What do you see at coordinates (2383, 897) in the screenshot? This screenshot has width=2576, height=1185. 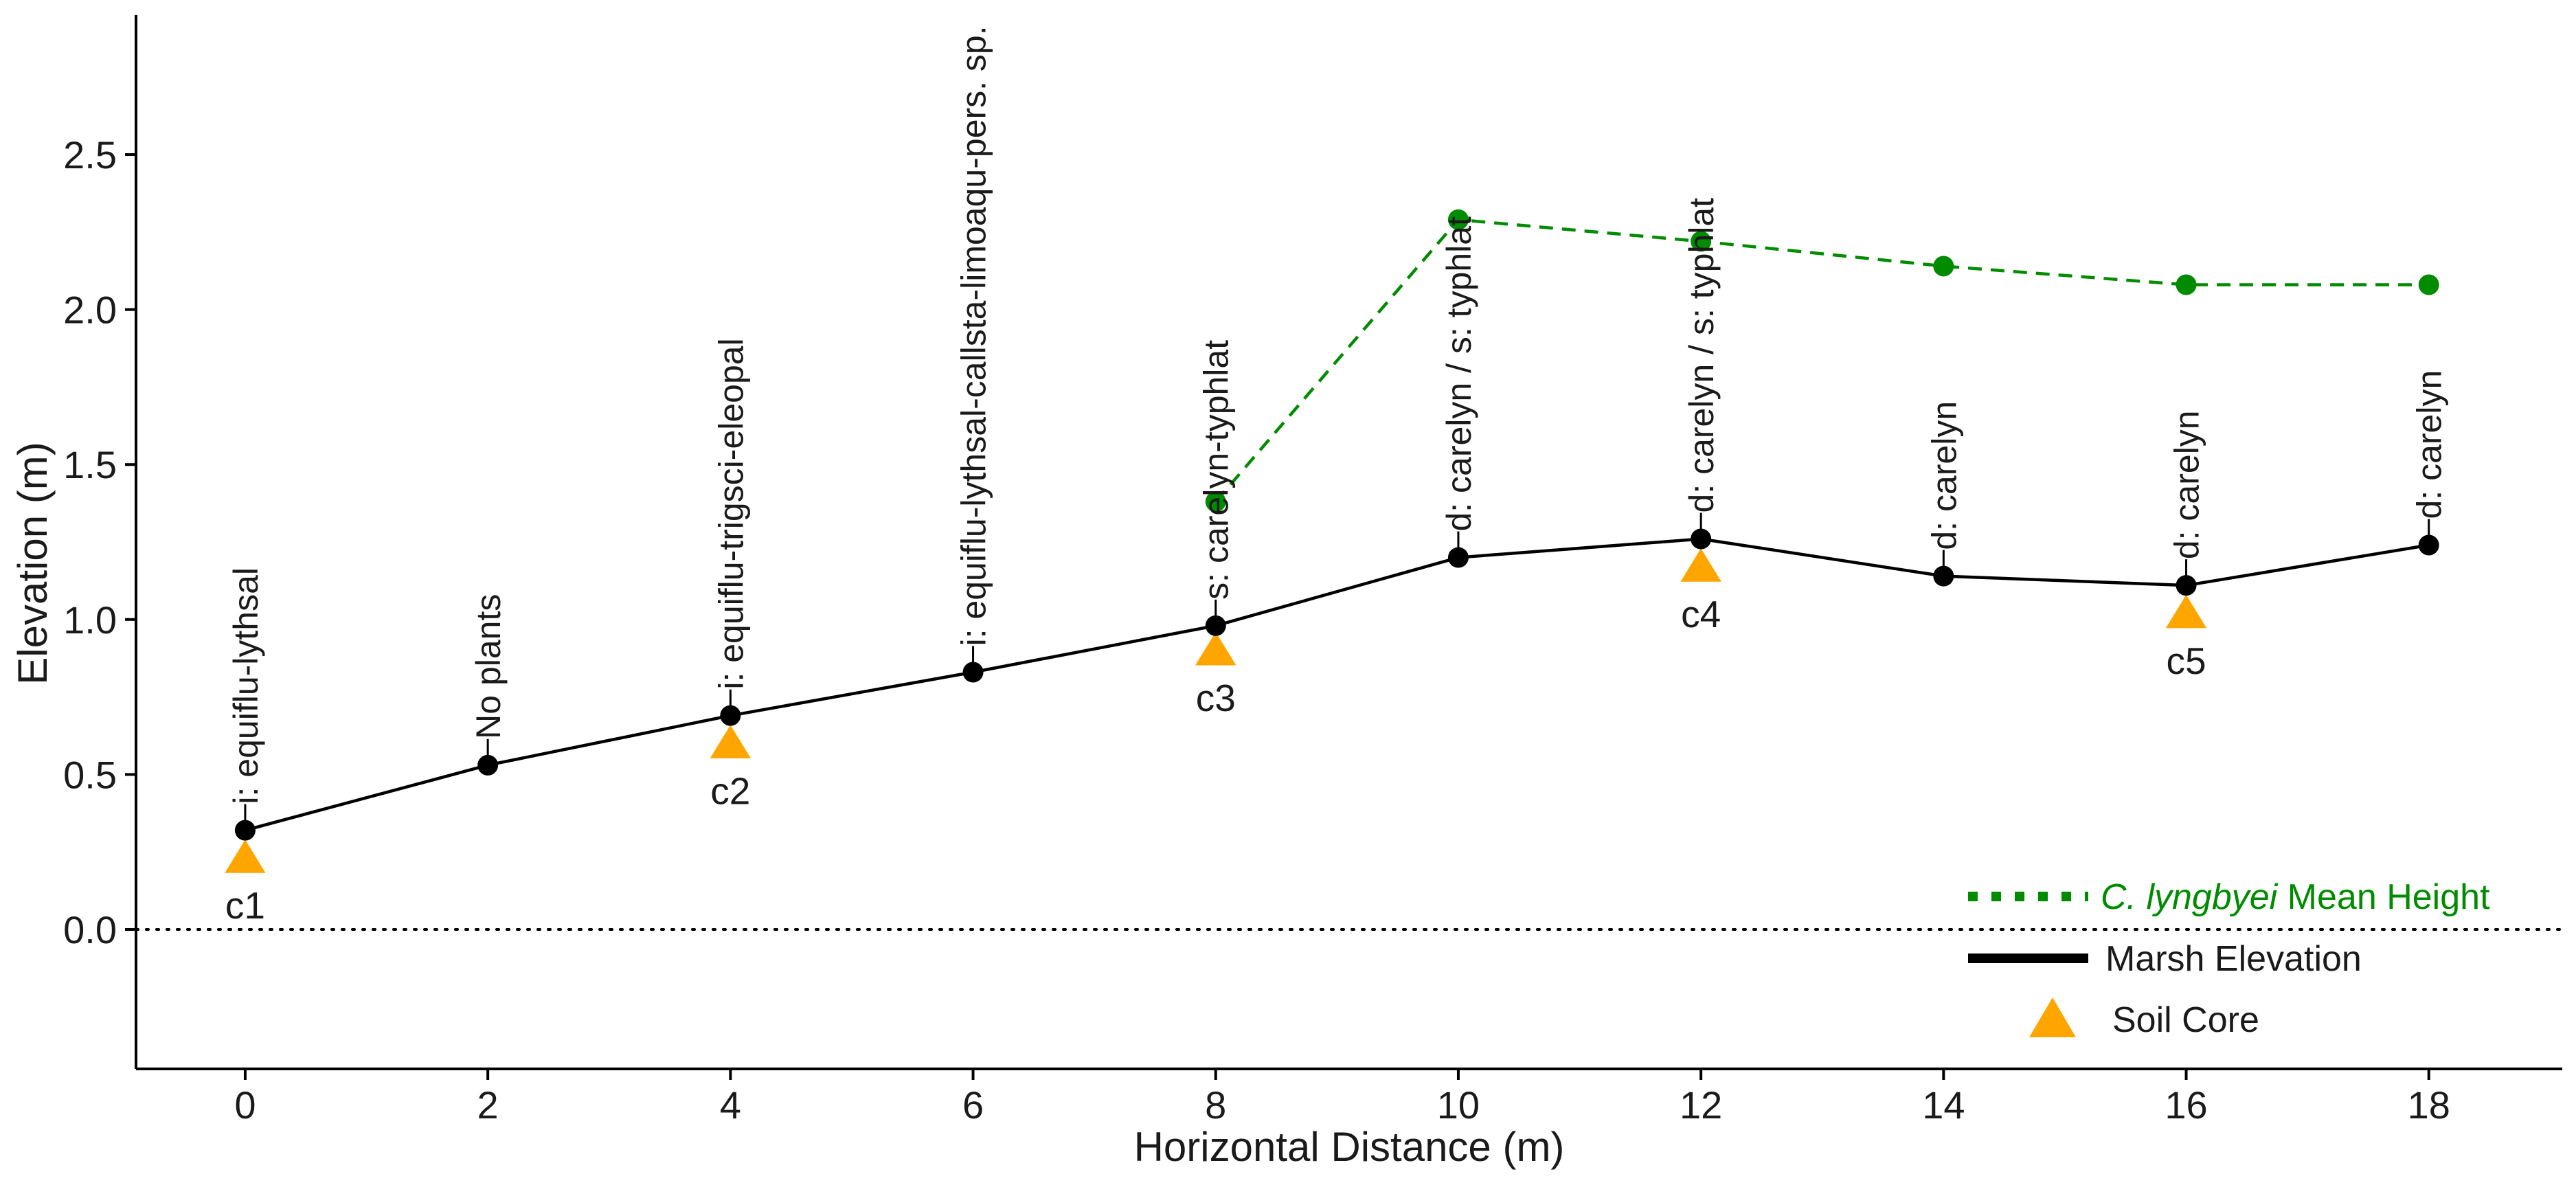 I see `legend-height-text: Mean Height` at bounding box center [2383, 897].